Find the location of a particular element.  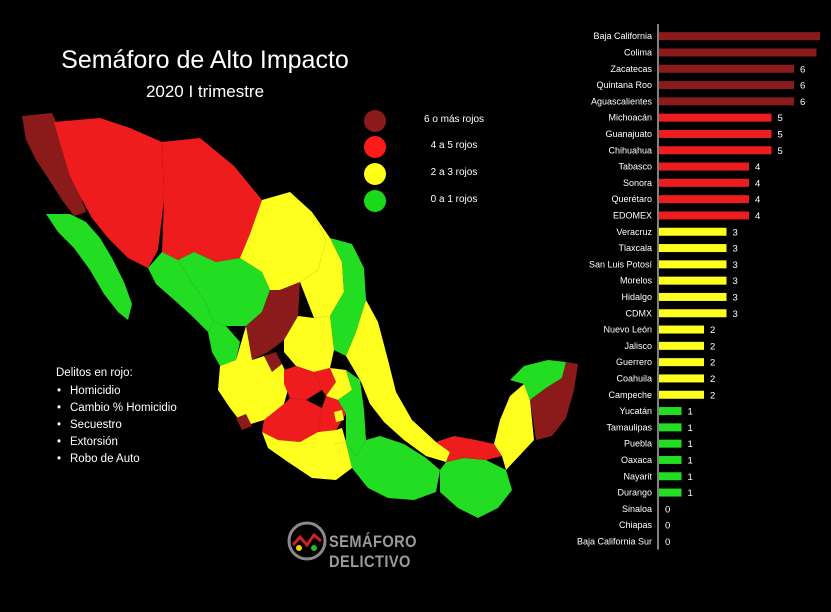

legend-label: 4 a 5 rojos is located at coordinates (454, 145).